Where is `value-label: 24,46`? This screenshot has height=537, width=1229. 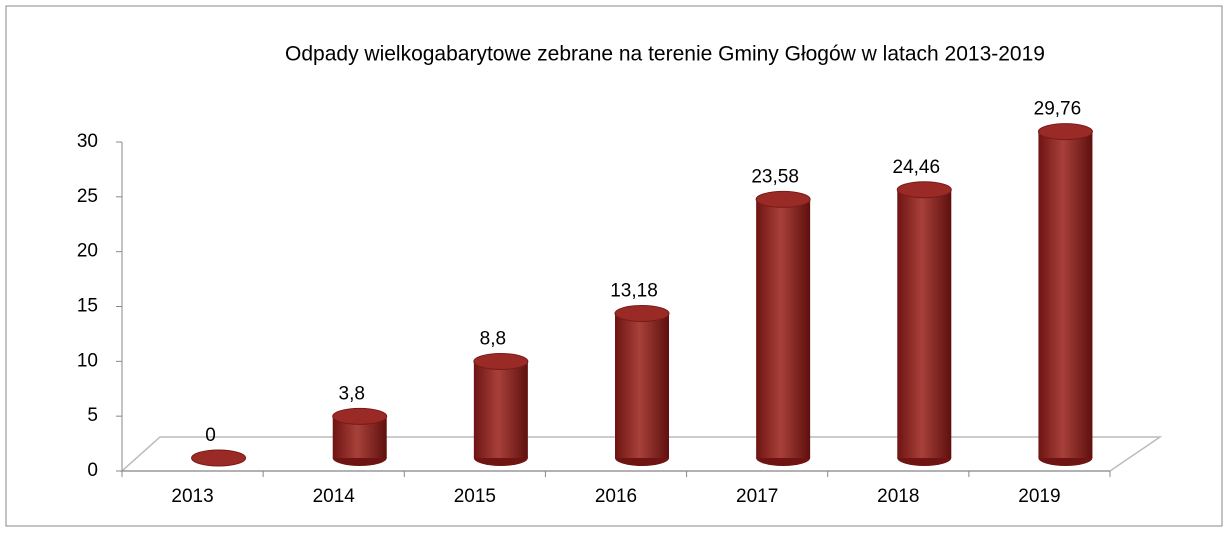 value-label: 24,46 is located at coordinates (917, 167).